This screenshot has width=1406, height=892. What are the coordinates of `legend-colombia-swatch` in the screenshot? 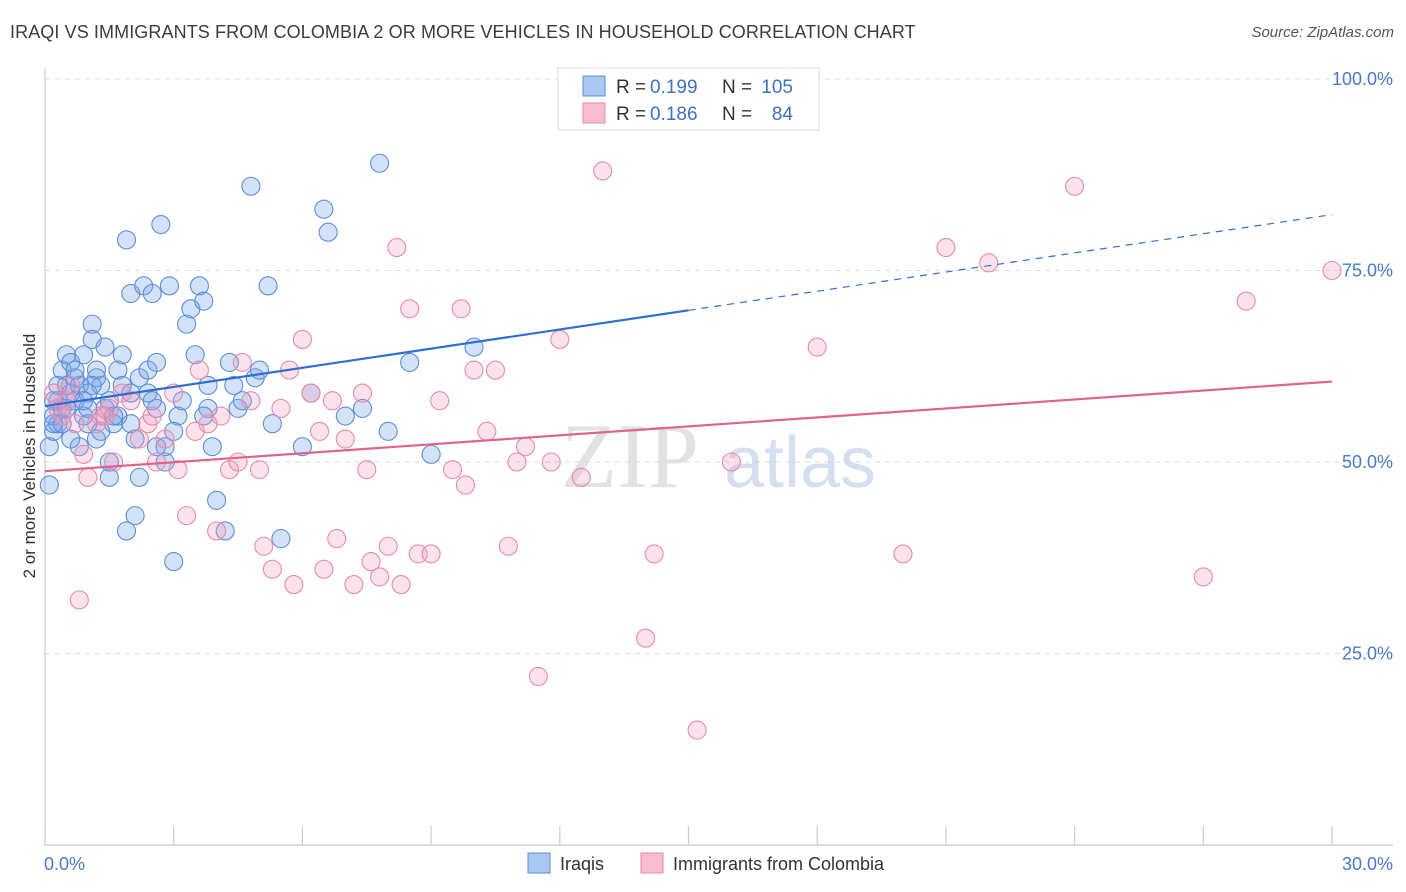 It's located at (652, 863).